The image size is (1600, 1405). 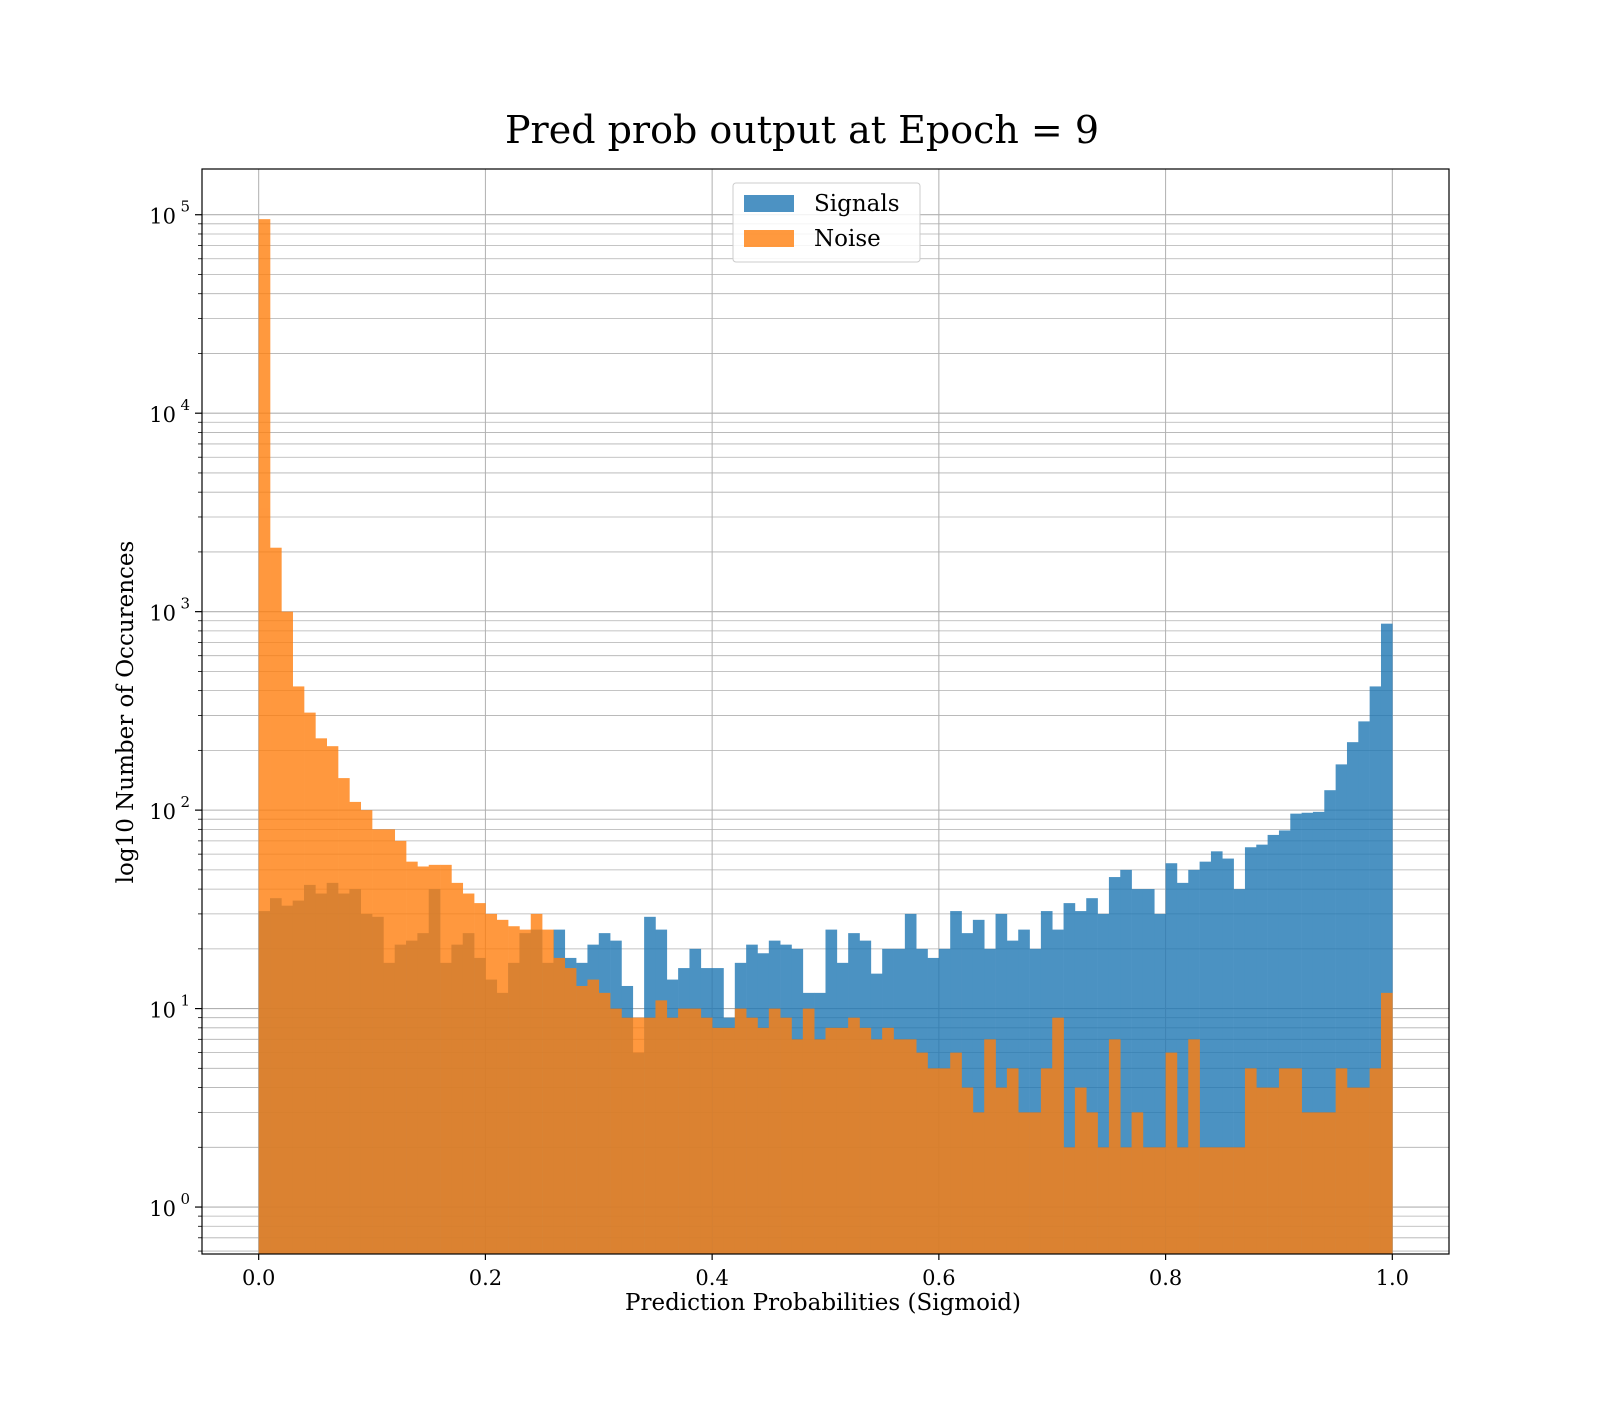 What do you see at coordinates (1392, 1278) in the screenshot?
I see `x-tick-label: 1.0` at bounding box center [1392, 1278].